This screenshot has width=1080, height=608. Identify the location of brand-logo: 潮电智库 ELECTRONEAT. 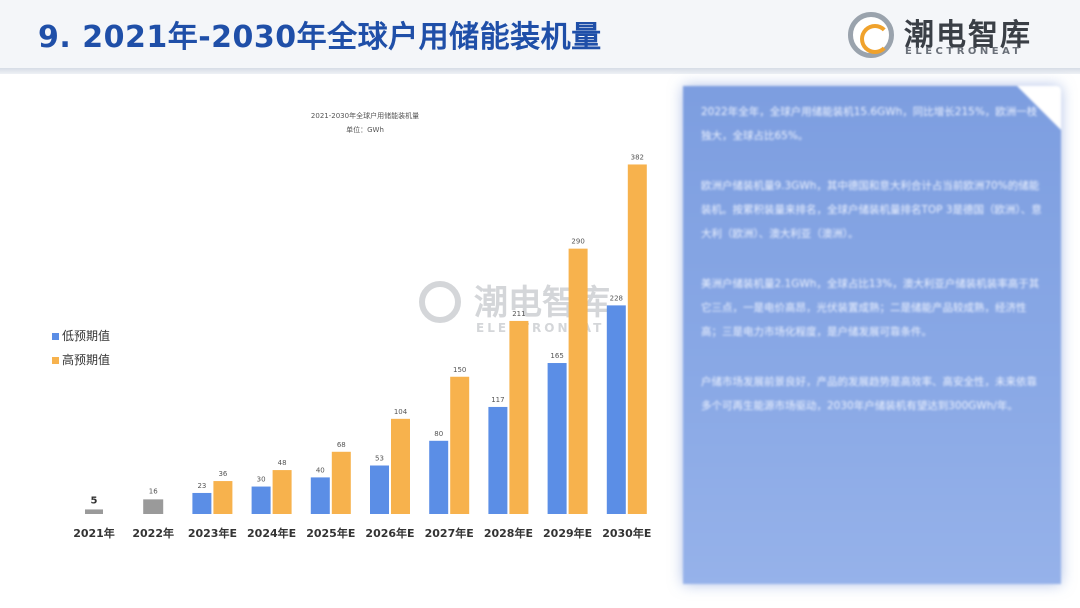
(960, 36).